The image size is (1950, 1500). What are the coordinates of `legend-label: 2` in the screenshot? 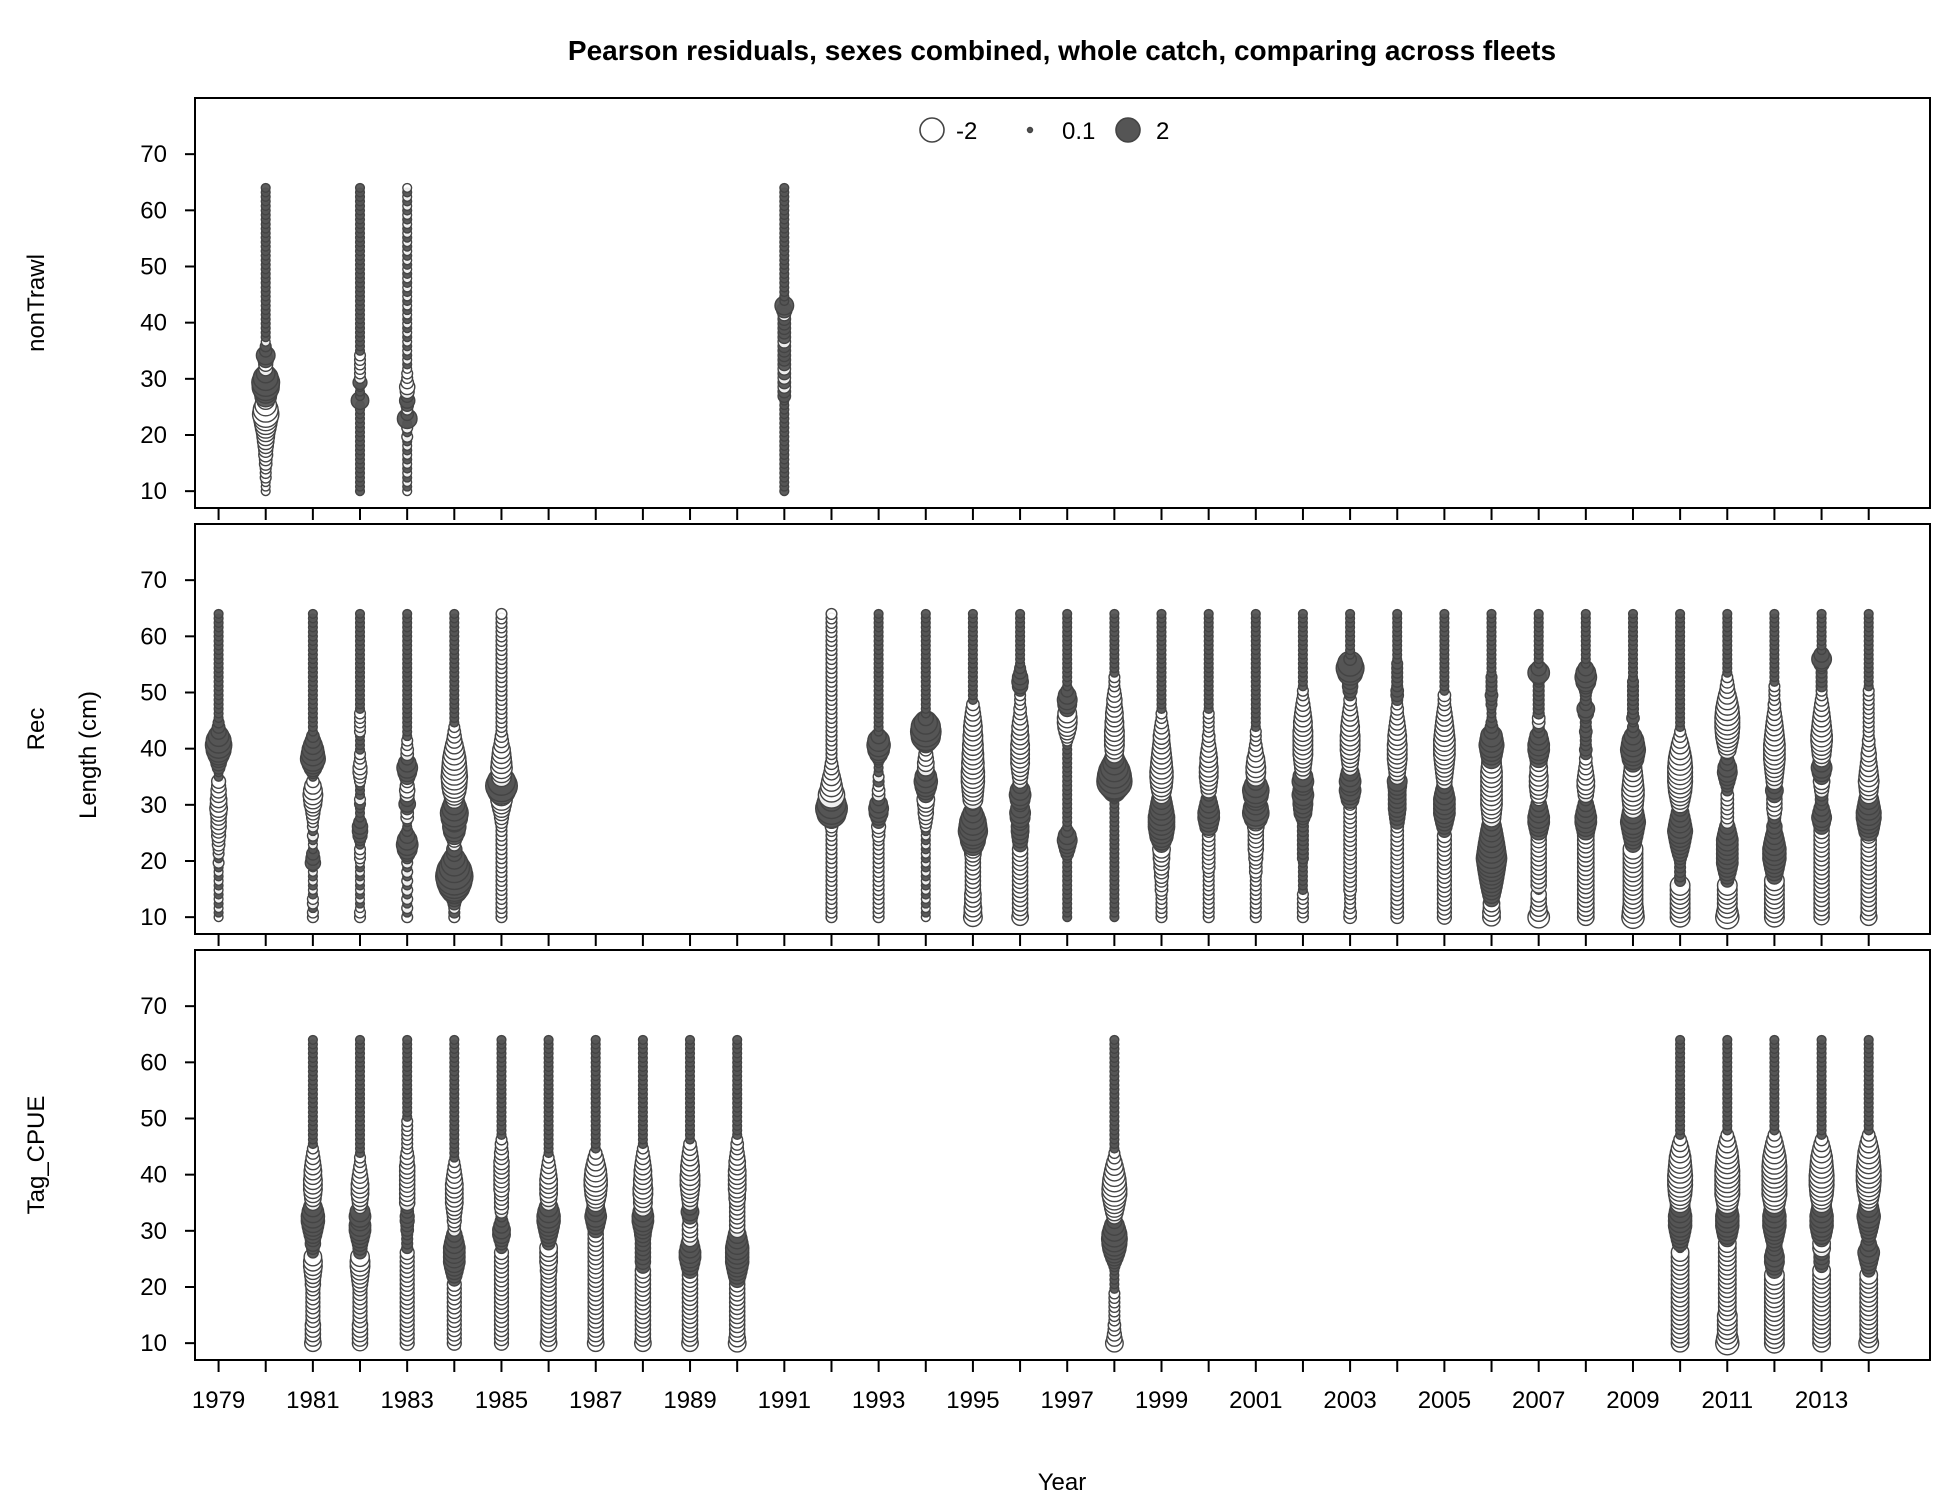 It's located at (1162, 131).